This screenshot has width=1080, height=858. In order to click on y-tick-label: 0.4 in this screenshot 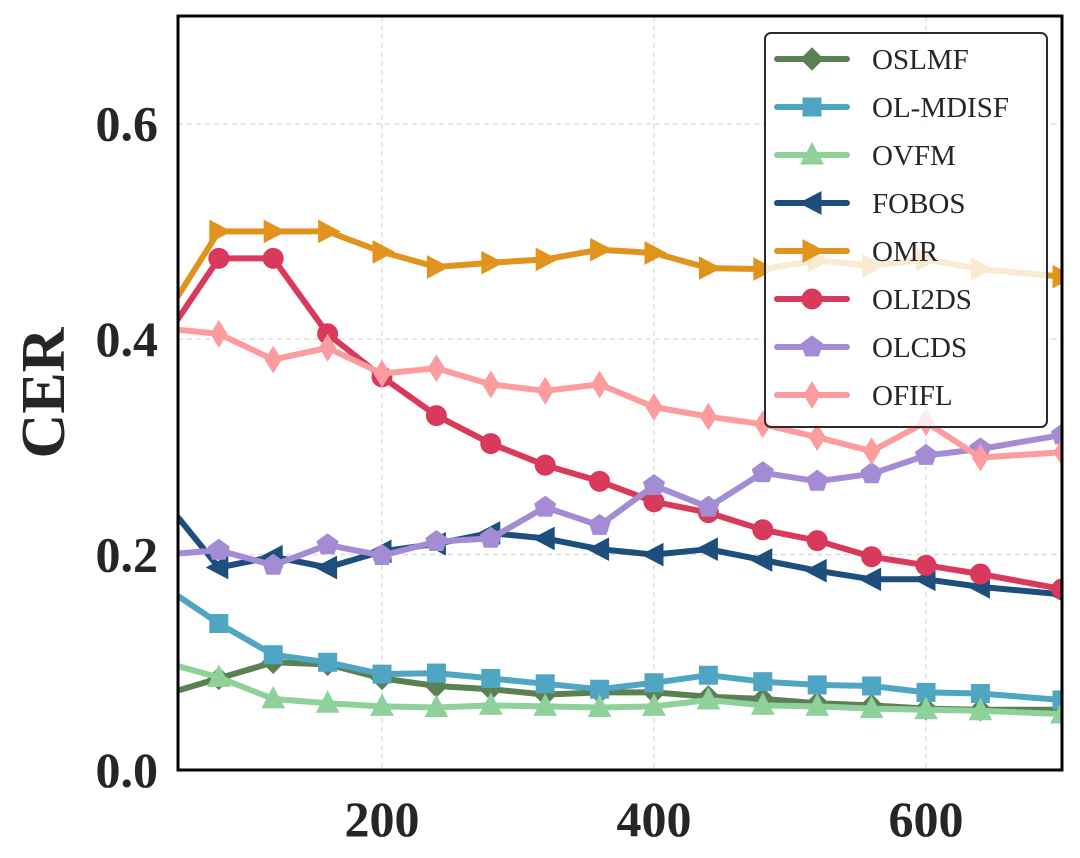, I will do `click(127, 339)`.